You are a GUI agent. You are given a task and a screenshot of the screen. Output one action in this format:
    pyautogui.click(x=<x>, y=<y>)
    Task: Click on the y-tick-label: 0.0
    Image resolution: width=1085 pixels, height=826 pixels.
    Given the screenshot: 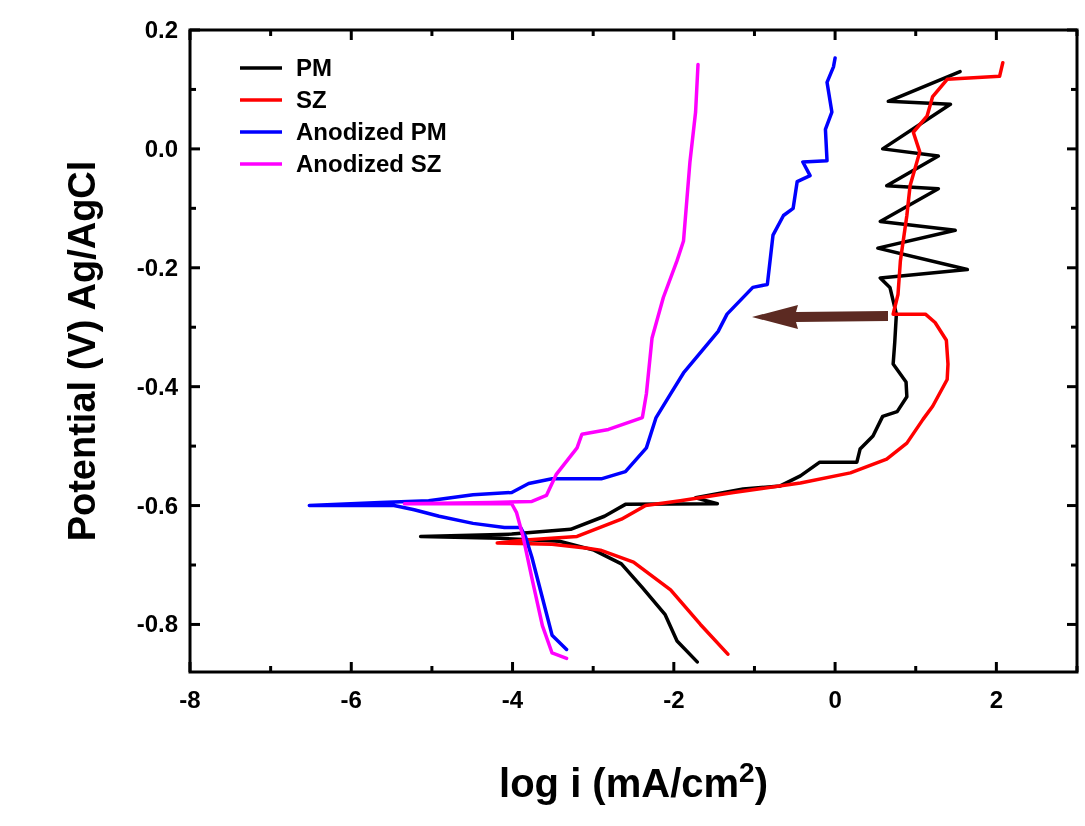 What is the action you would take?
    pyautogui.click(x=161, y=148)
    